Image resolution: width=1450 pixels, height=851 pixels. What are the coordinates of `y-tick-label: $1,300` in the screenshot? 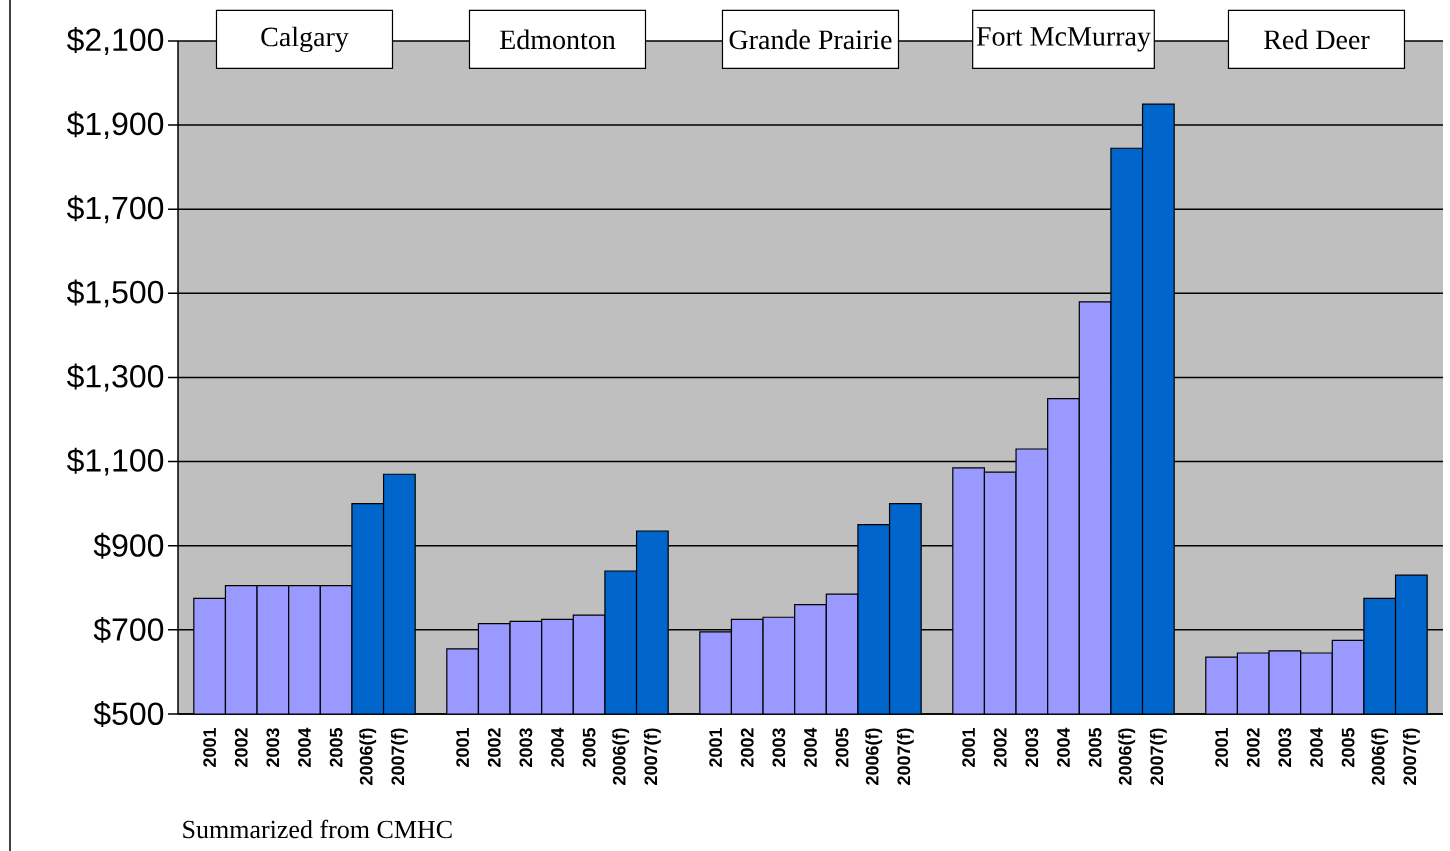 It's located at (115, 377).